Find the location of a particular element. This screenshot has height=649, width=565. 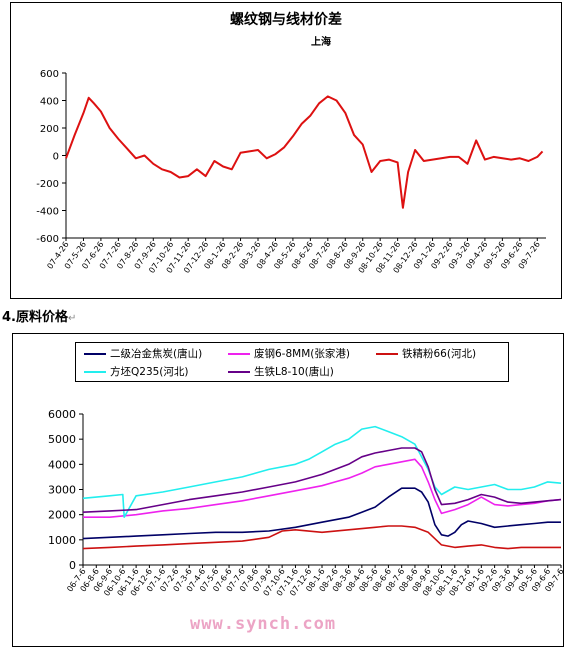

y-tick-label: 4000 is located at coordinates (62, 464).